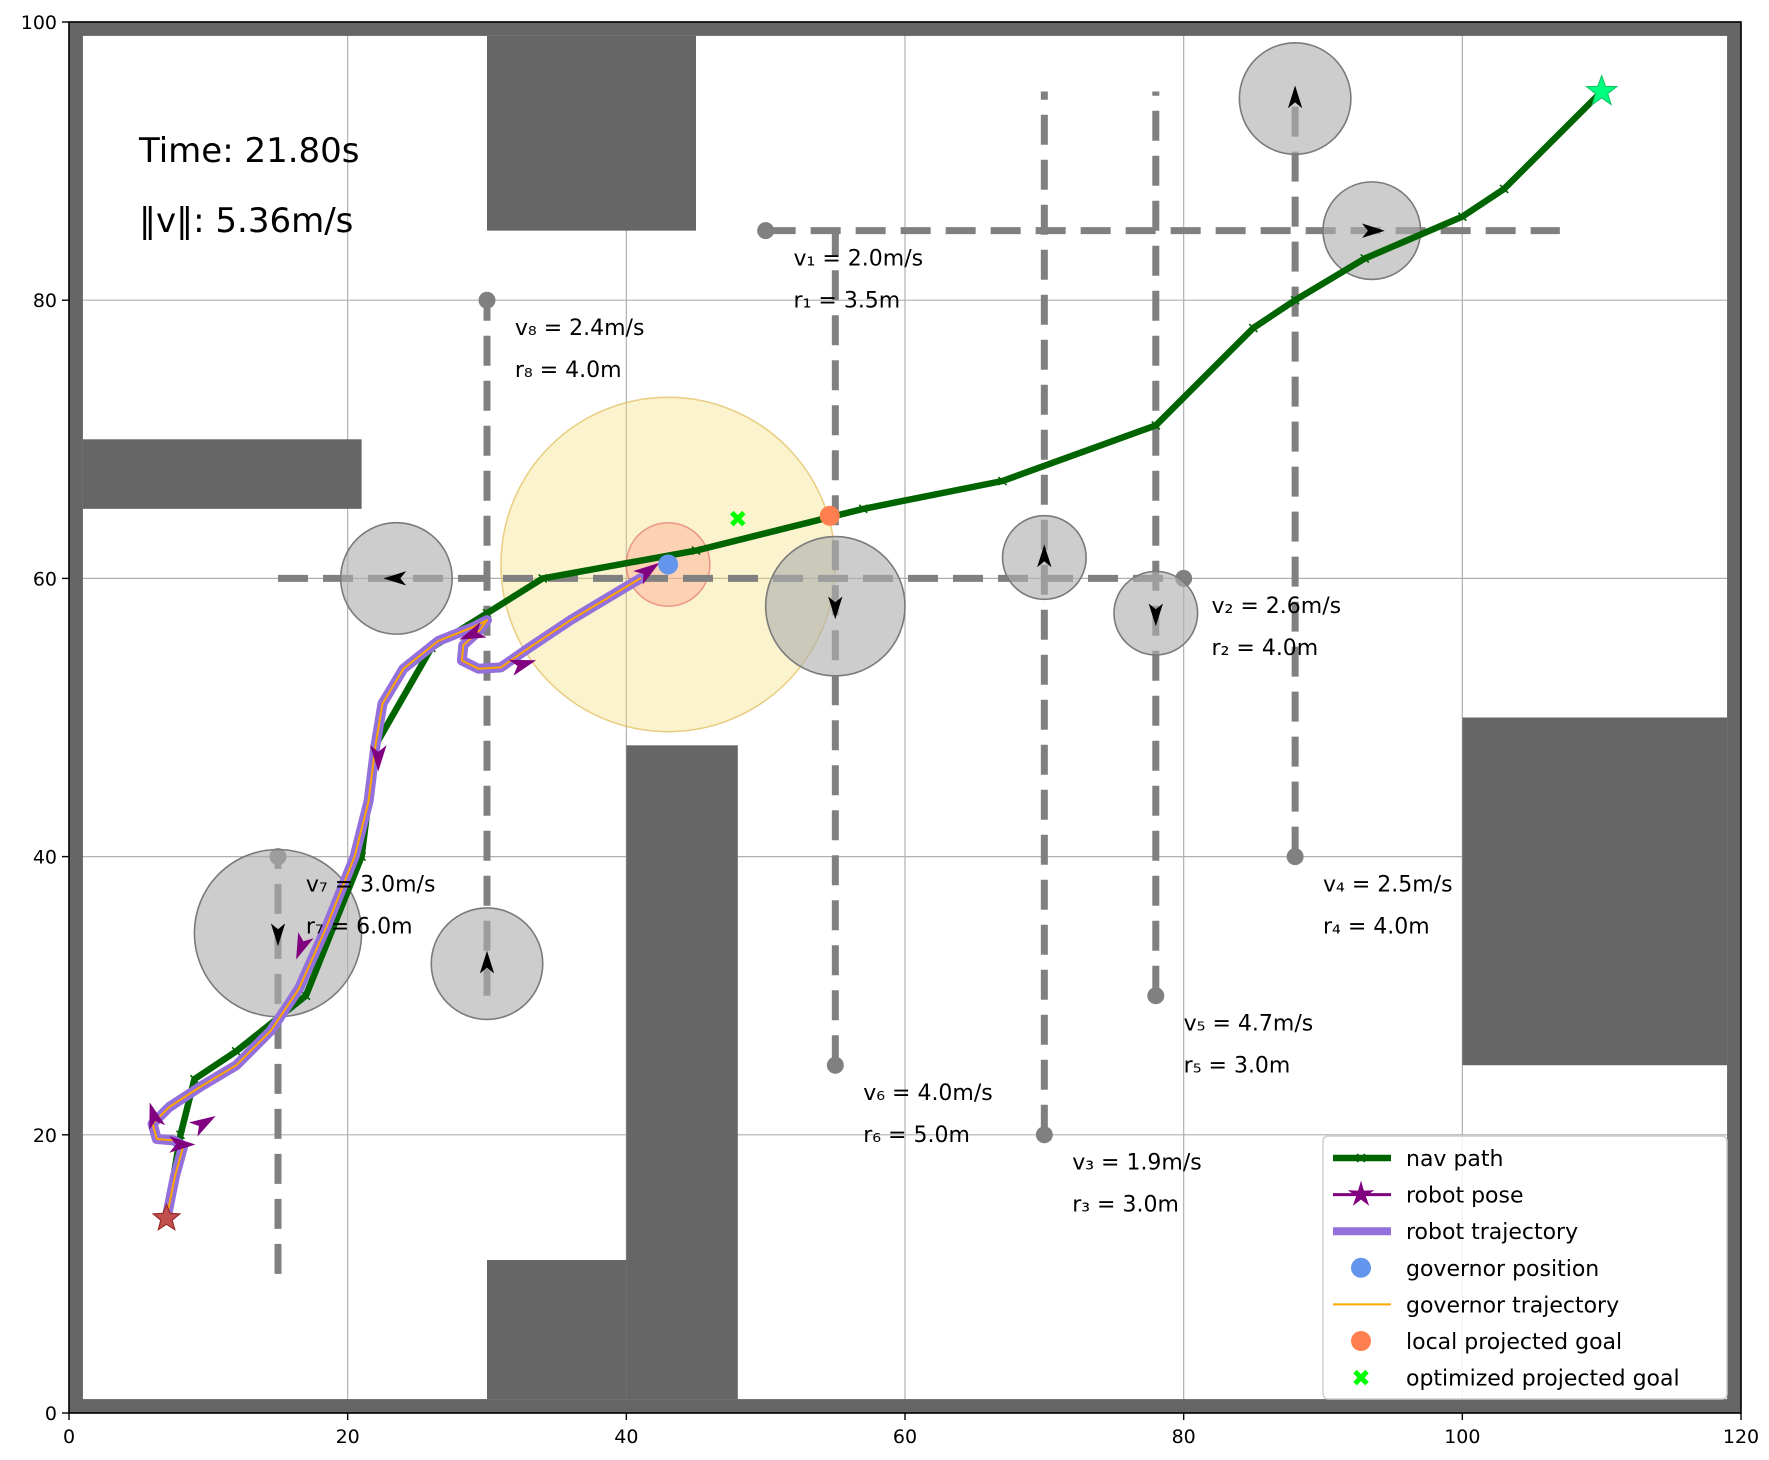  I want to click on legend-label: robot trajectory, so click(1492, 1232).